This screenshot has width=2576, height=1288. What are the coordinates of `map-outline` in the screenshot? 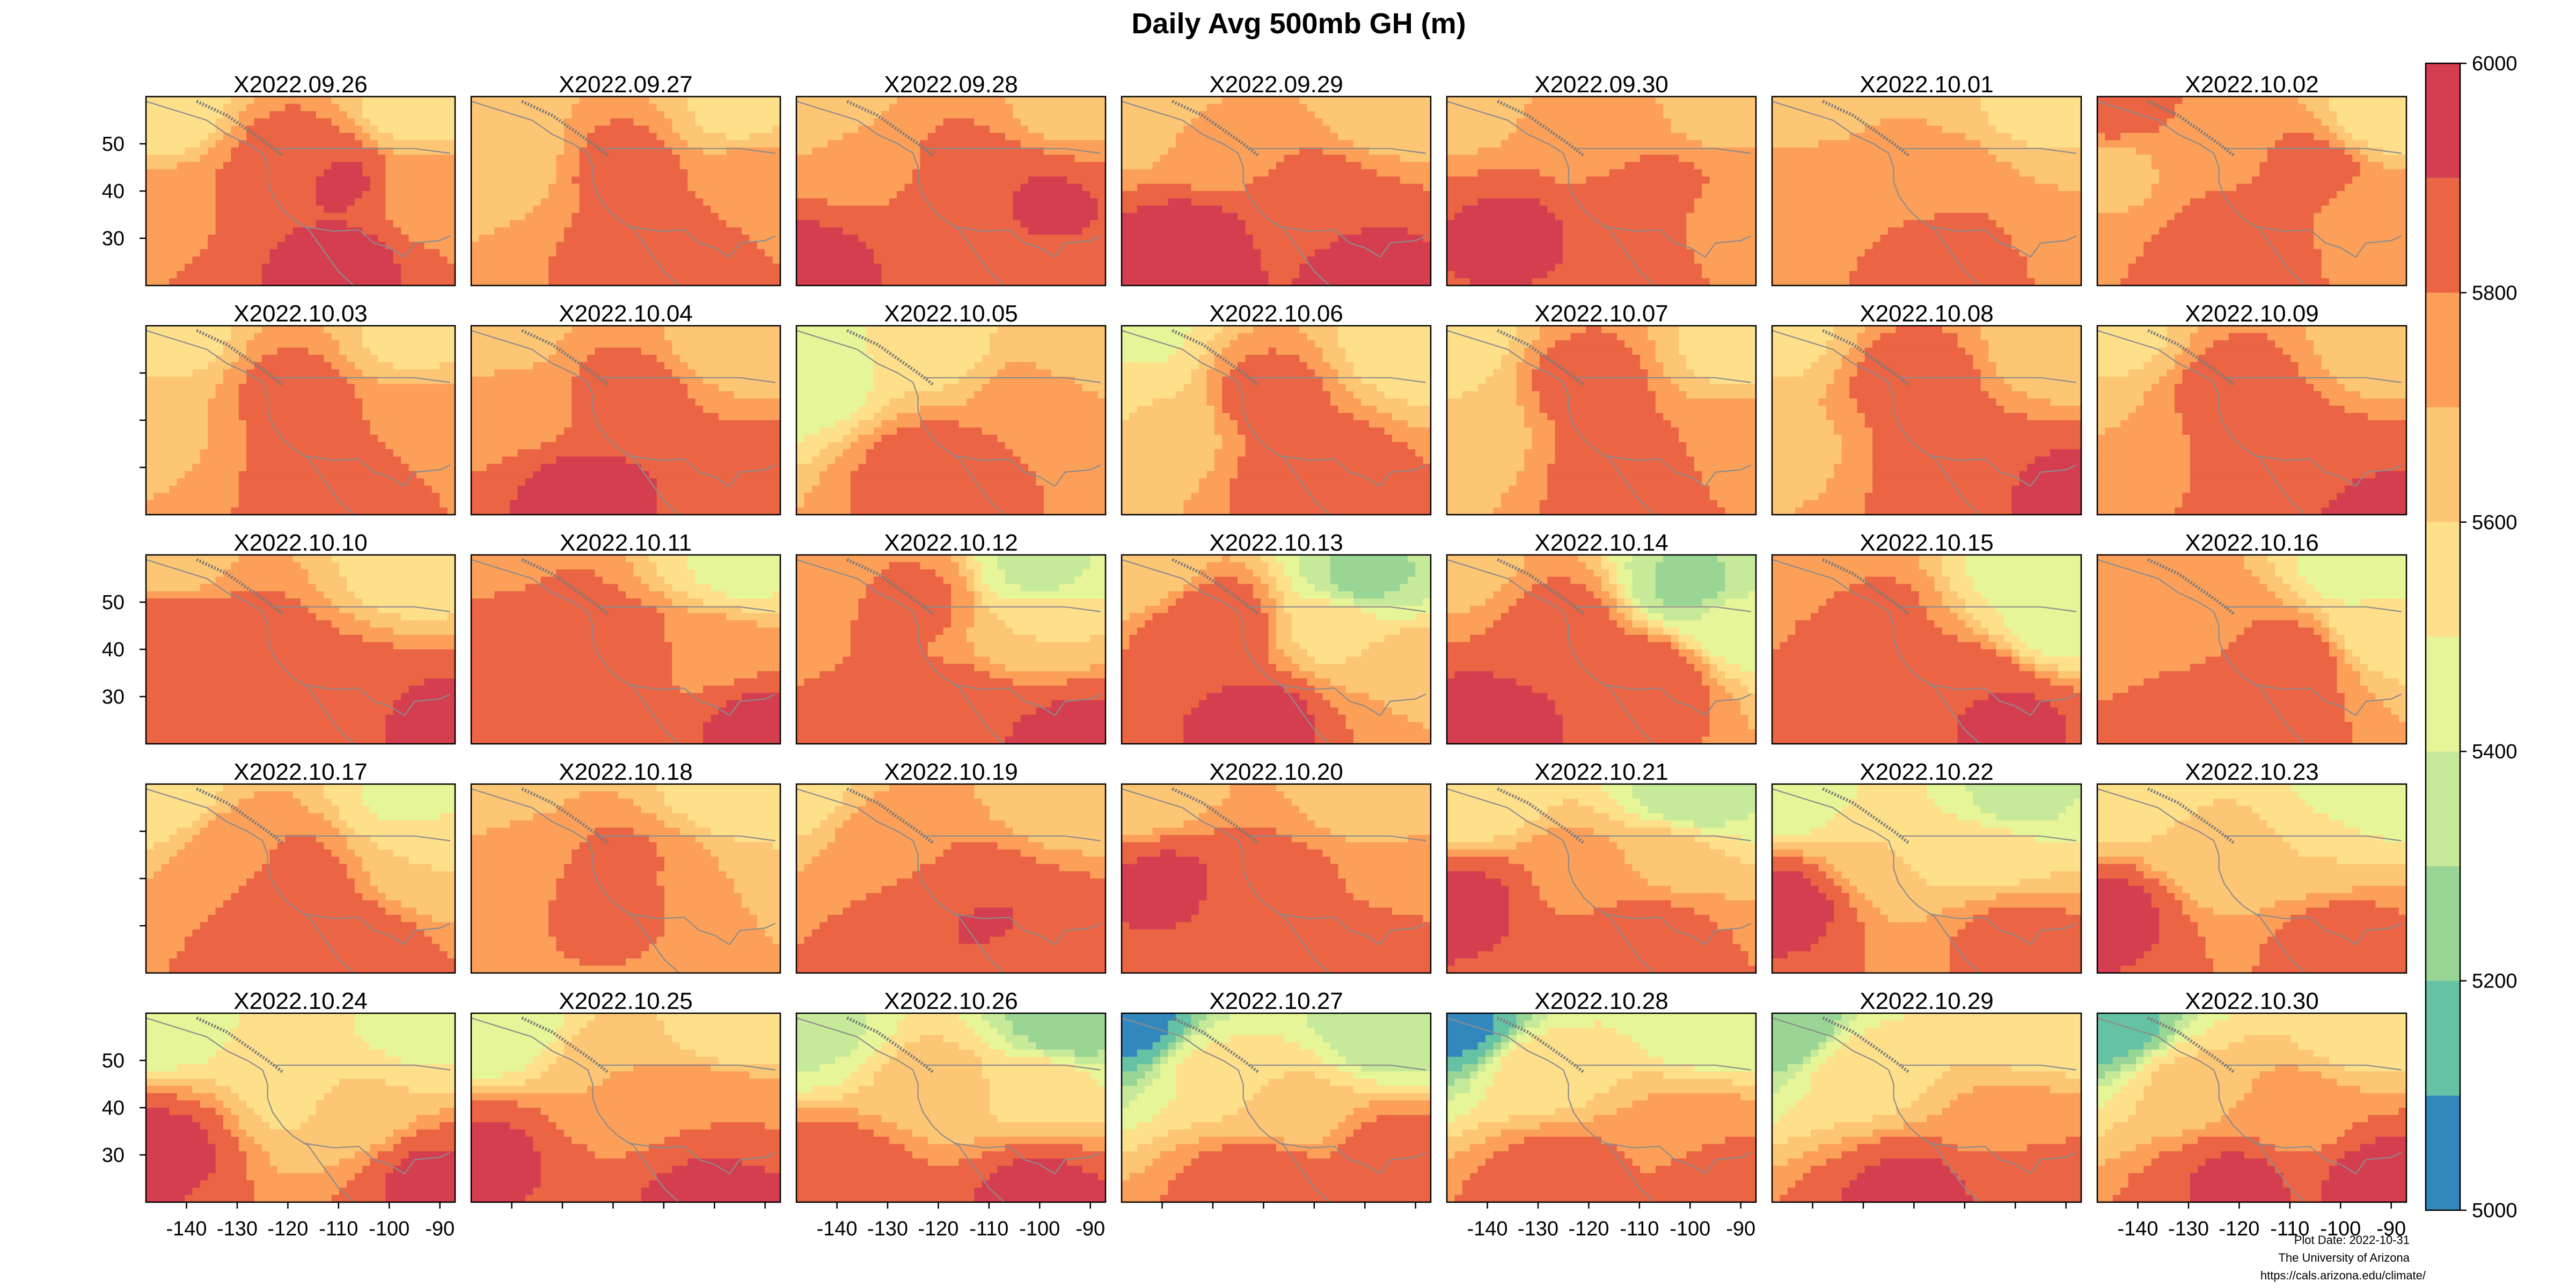 It's located at (427, 246).